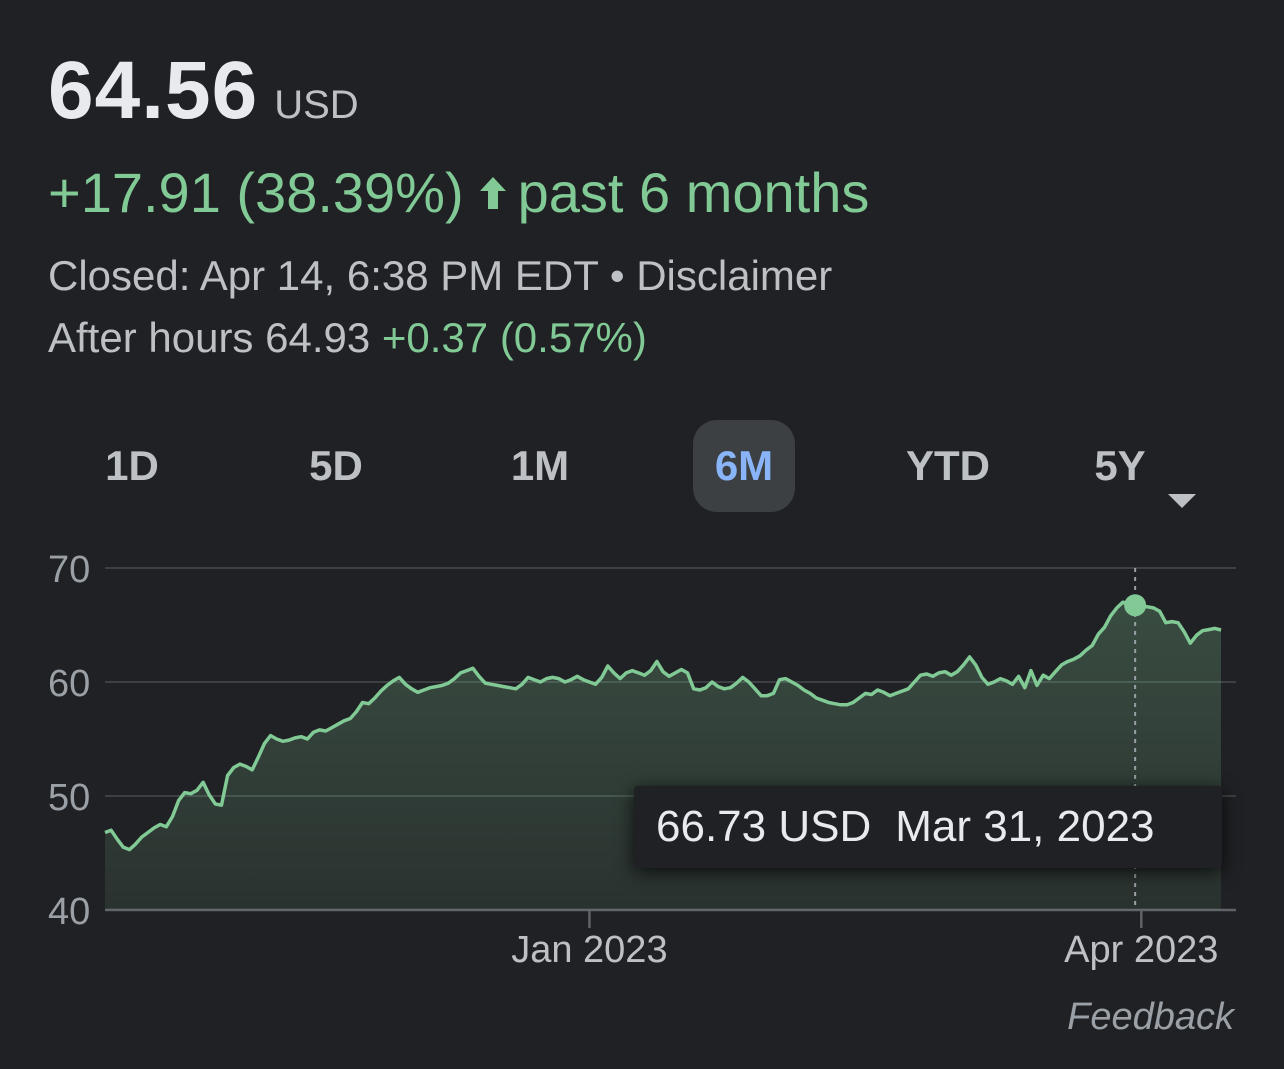 This screenshot has height=1069, width=1284. What do you see at coordinates (1181, 496) in the screenshot?
I see `chevron-down-icon` at bounding box center [1181, 496].